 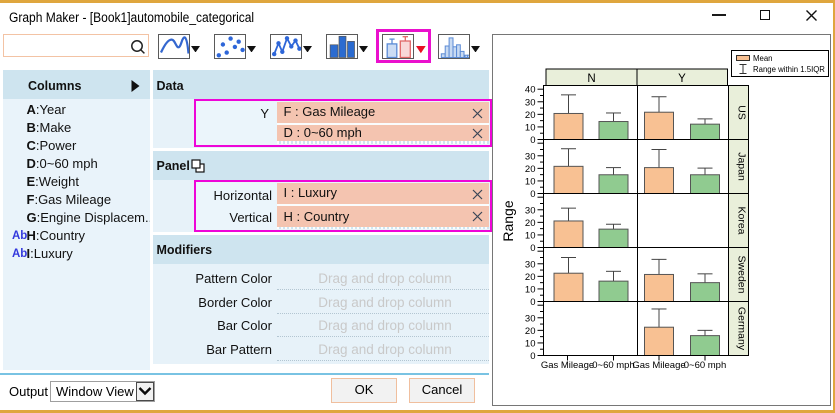 I want to click on svg-text: Japan, so click(x=742, y=166).